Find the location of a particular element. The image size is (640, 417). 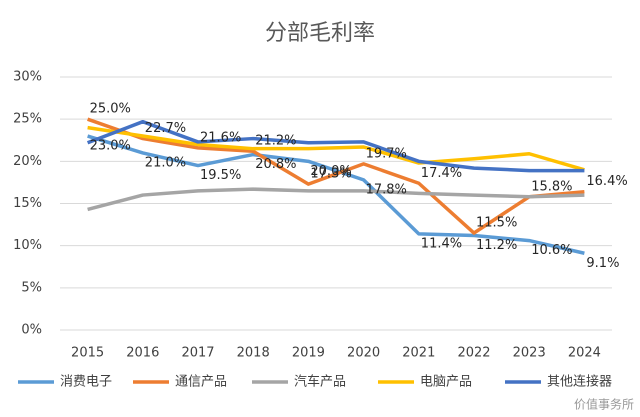

value-label: 16.4% is located at coordinates (606, 181).